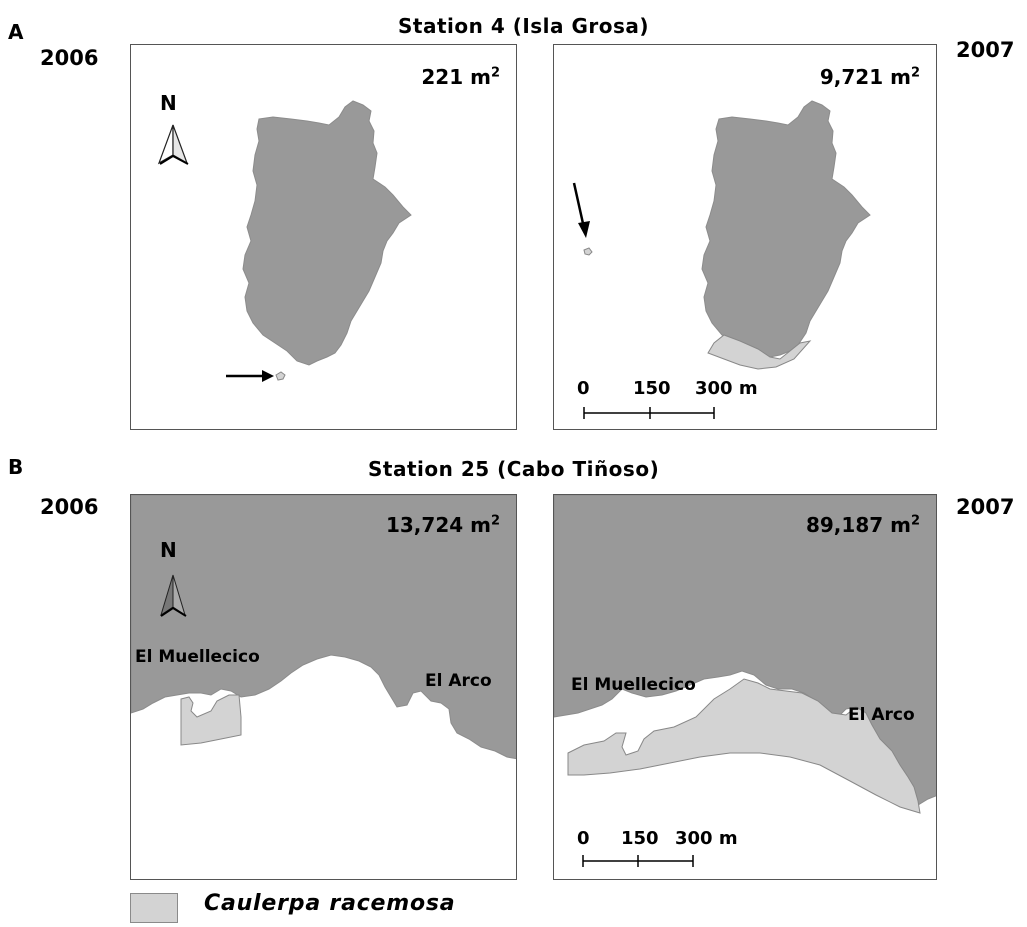  What do you see at coordinates (862, 525) in the screenshot?
I see `area-label-station25-2007: 89,187 m2` at bounding box center [862, 525].